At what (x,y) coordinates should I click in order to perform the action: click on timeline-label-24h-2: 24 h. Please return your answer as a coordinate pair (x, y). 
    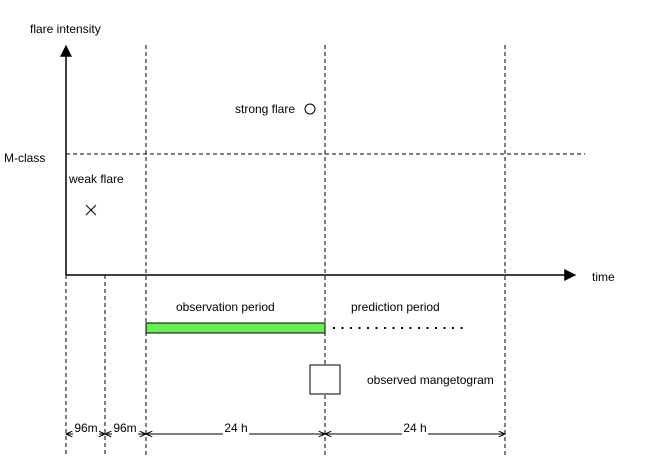
    Looking at the image, I should click on (414, 428).